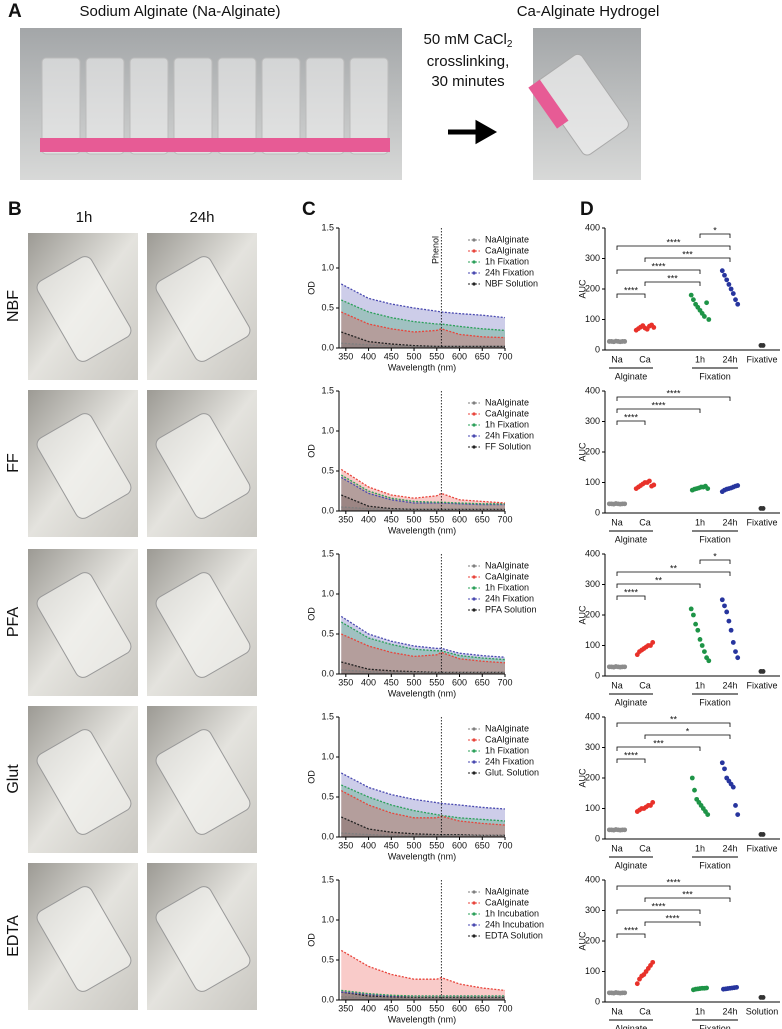 This screenshot has height=1029, width=782. Describe the element at coordinates (84, 625) in the screenshot. I see `vial` at that location.